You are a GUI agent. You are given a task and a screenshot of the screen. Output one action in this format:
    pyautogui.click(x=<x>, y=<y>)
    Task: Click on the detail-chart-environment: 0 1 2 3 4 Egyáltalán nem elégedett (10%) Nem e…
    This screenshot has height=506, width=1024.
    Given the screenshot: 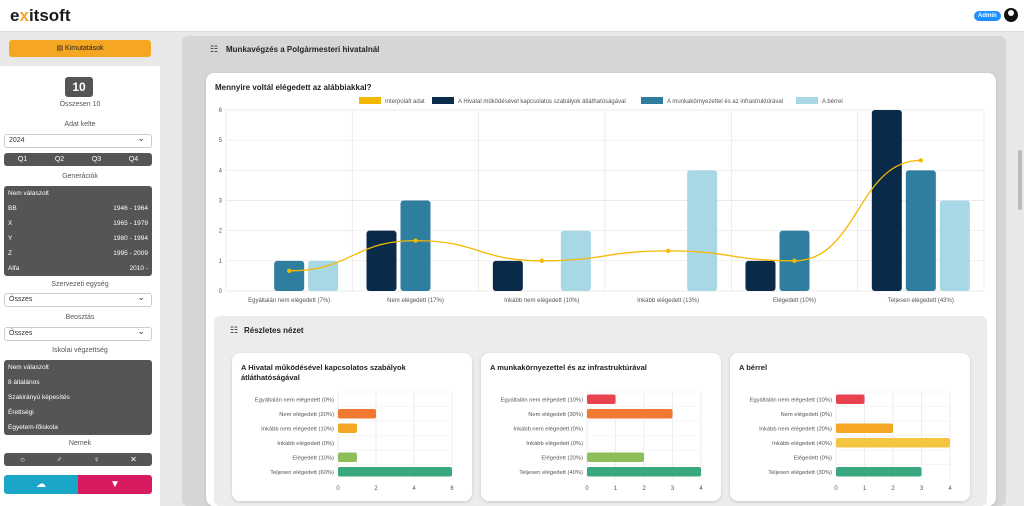 What is the action you would take?
    pyautogui.click(x=602, y=441)
    